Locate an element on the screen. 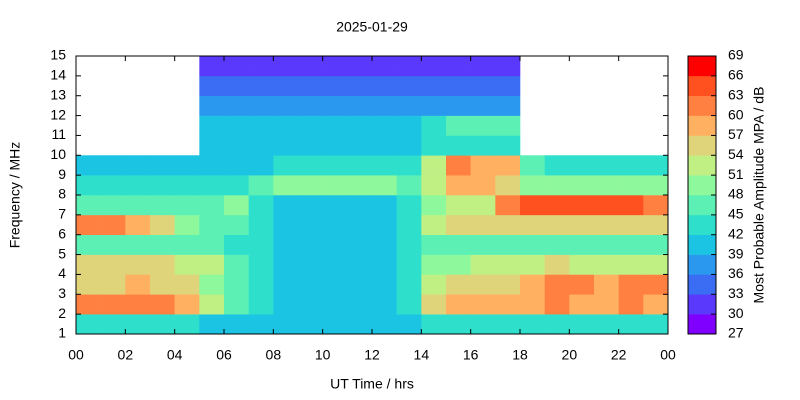 The height and width of the screenshot is (400, 800). x-tick-label: 16 is located at coordinates (471, 355).